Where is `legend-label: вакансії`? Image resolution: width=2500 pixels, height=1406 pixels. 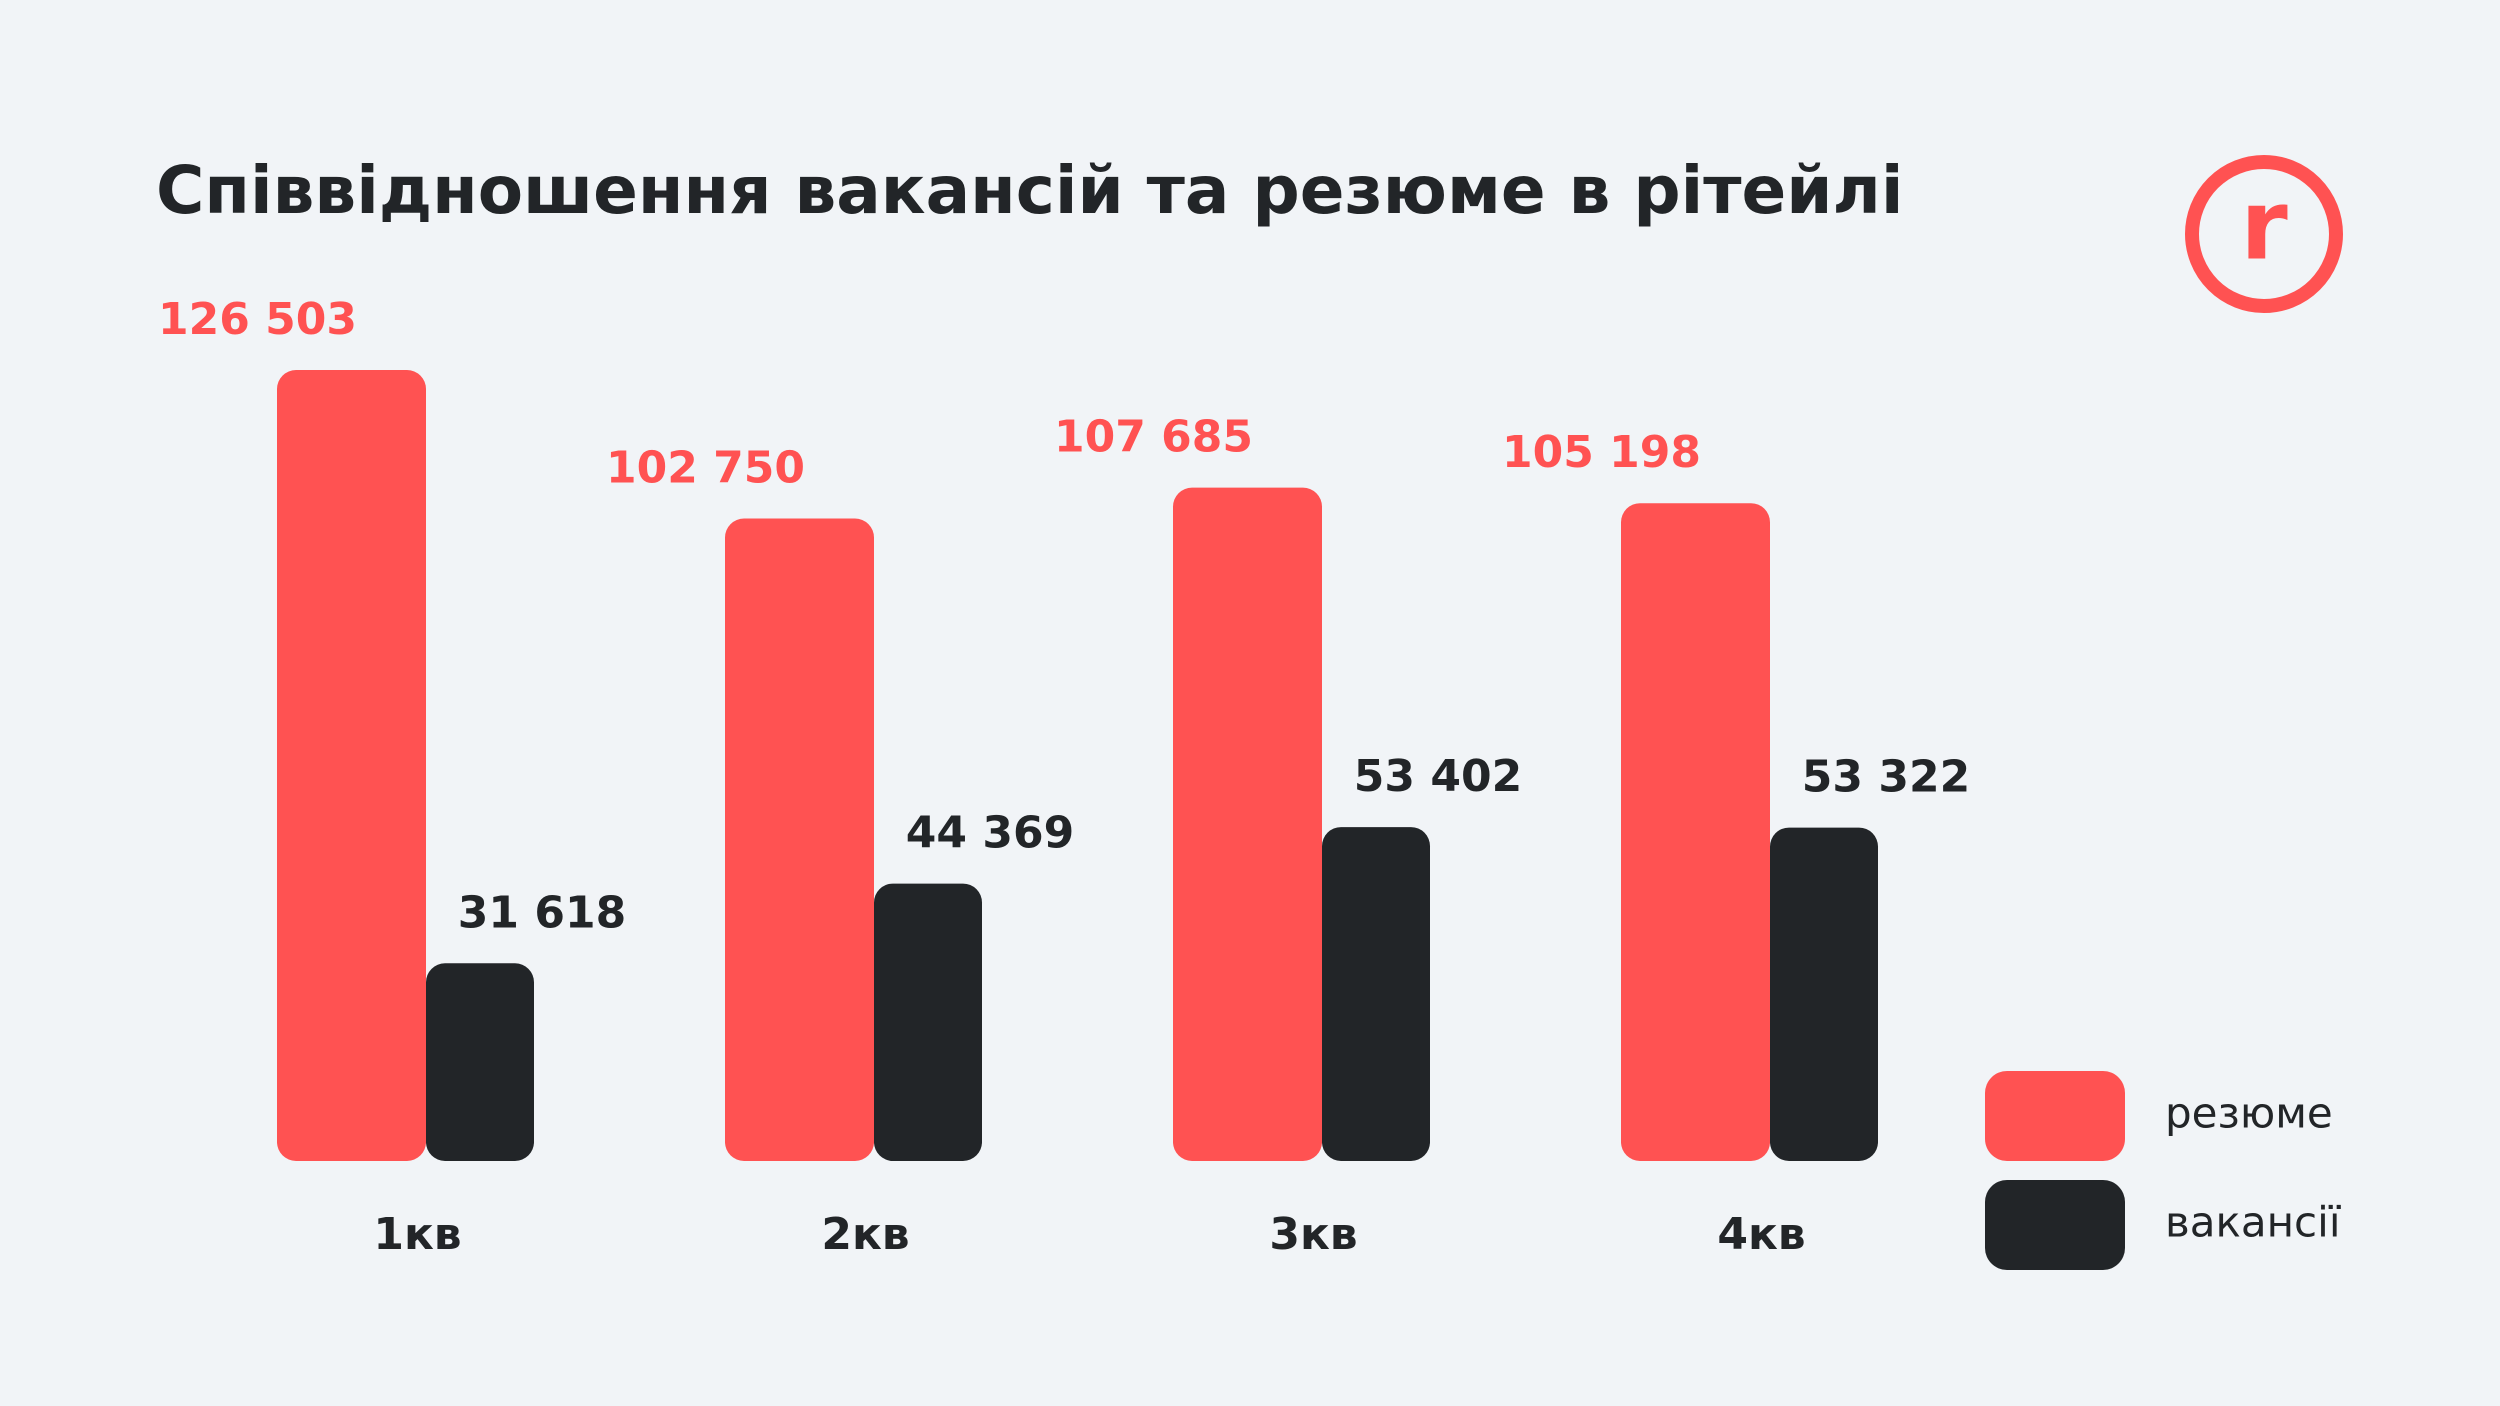 legend-label: вакансії is located at coordinates (2253, 1222).